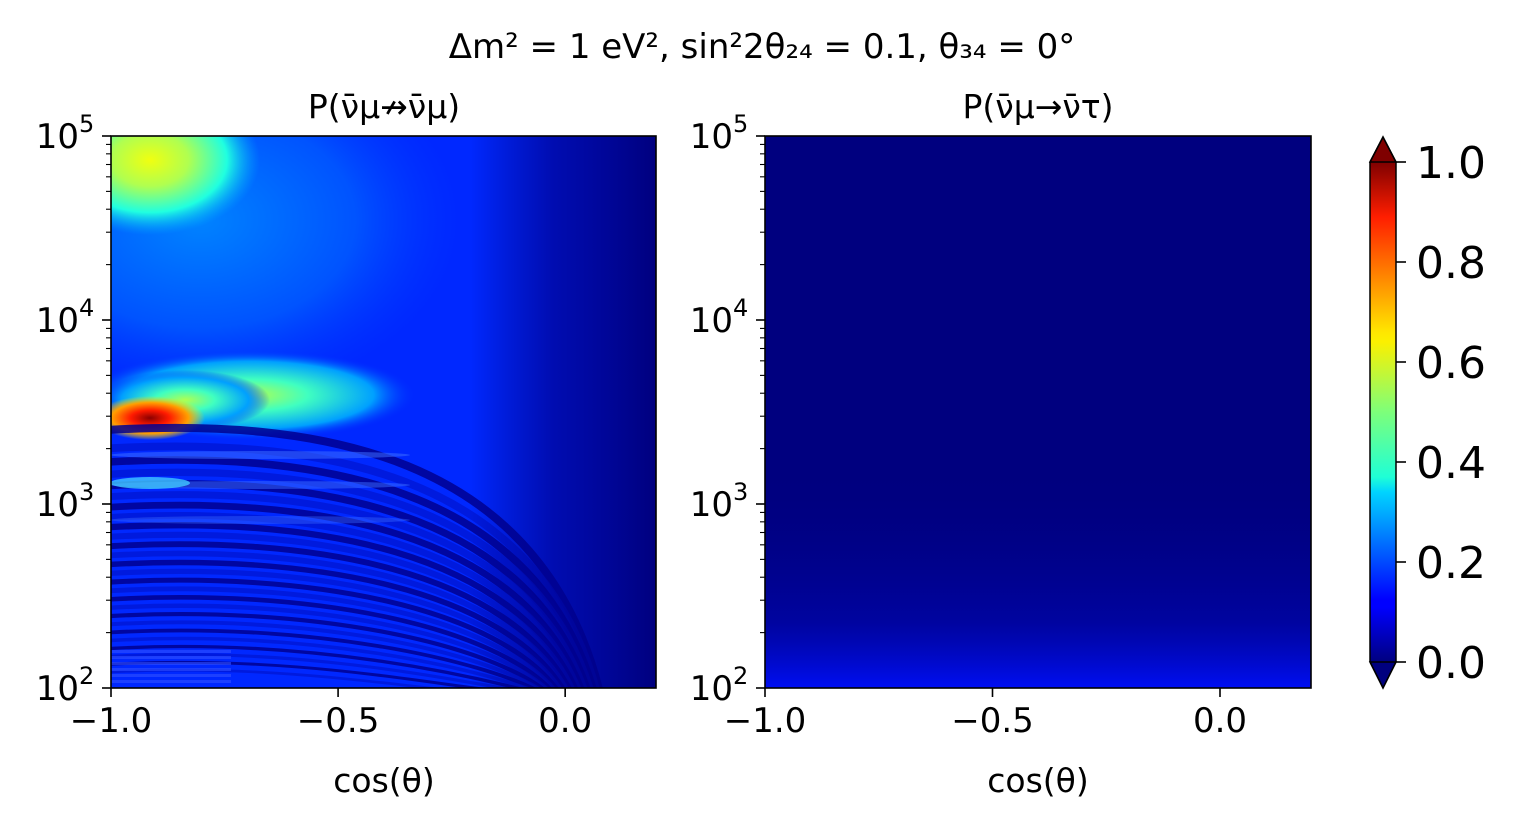 Image resolution: width=1523 pixels, height=823 pixels. I want to click on colorbar-tick-label: 1.0, so click(1451, 163).